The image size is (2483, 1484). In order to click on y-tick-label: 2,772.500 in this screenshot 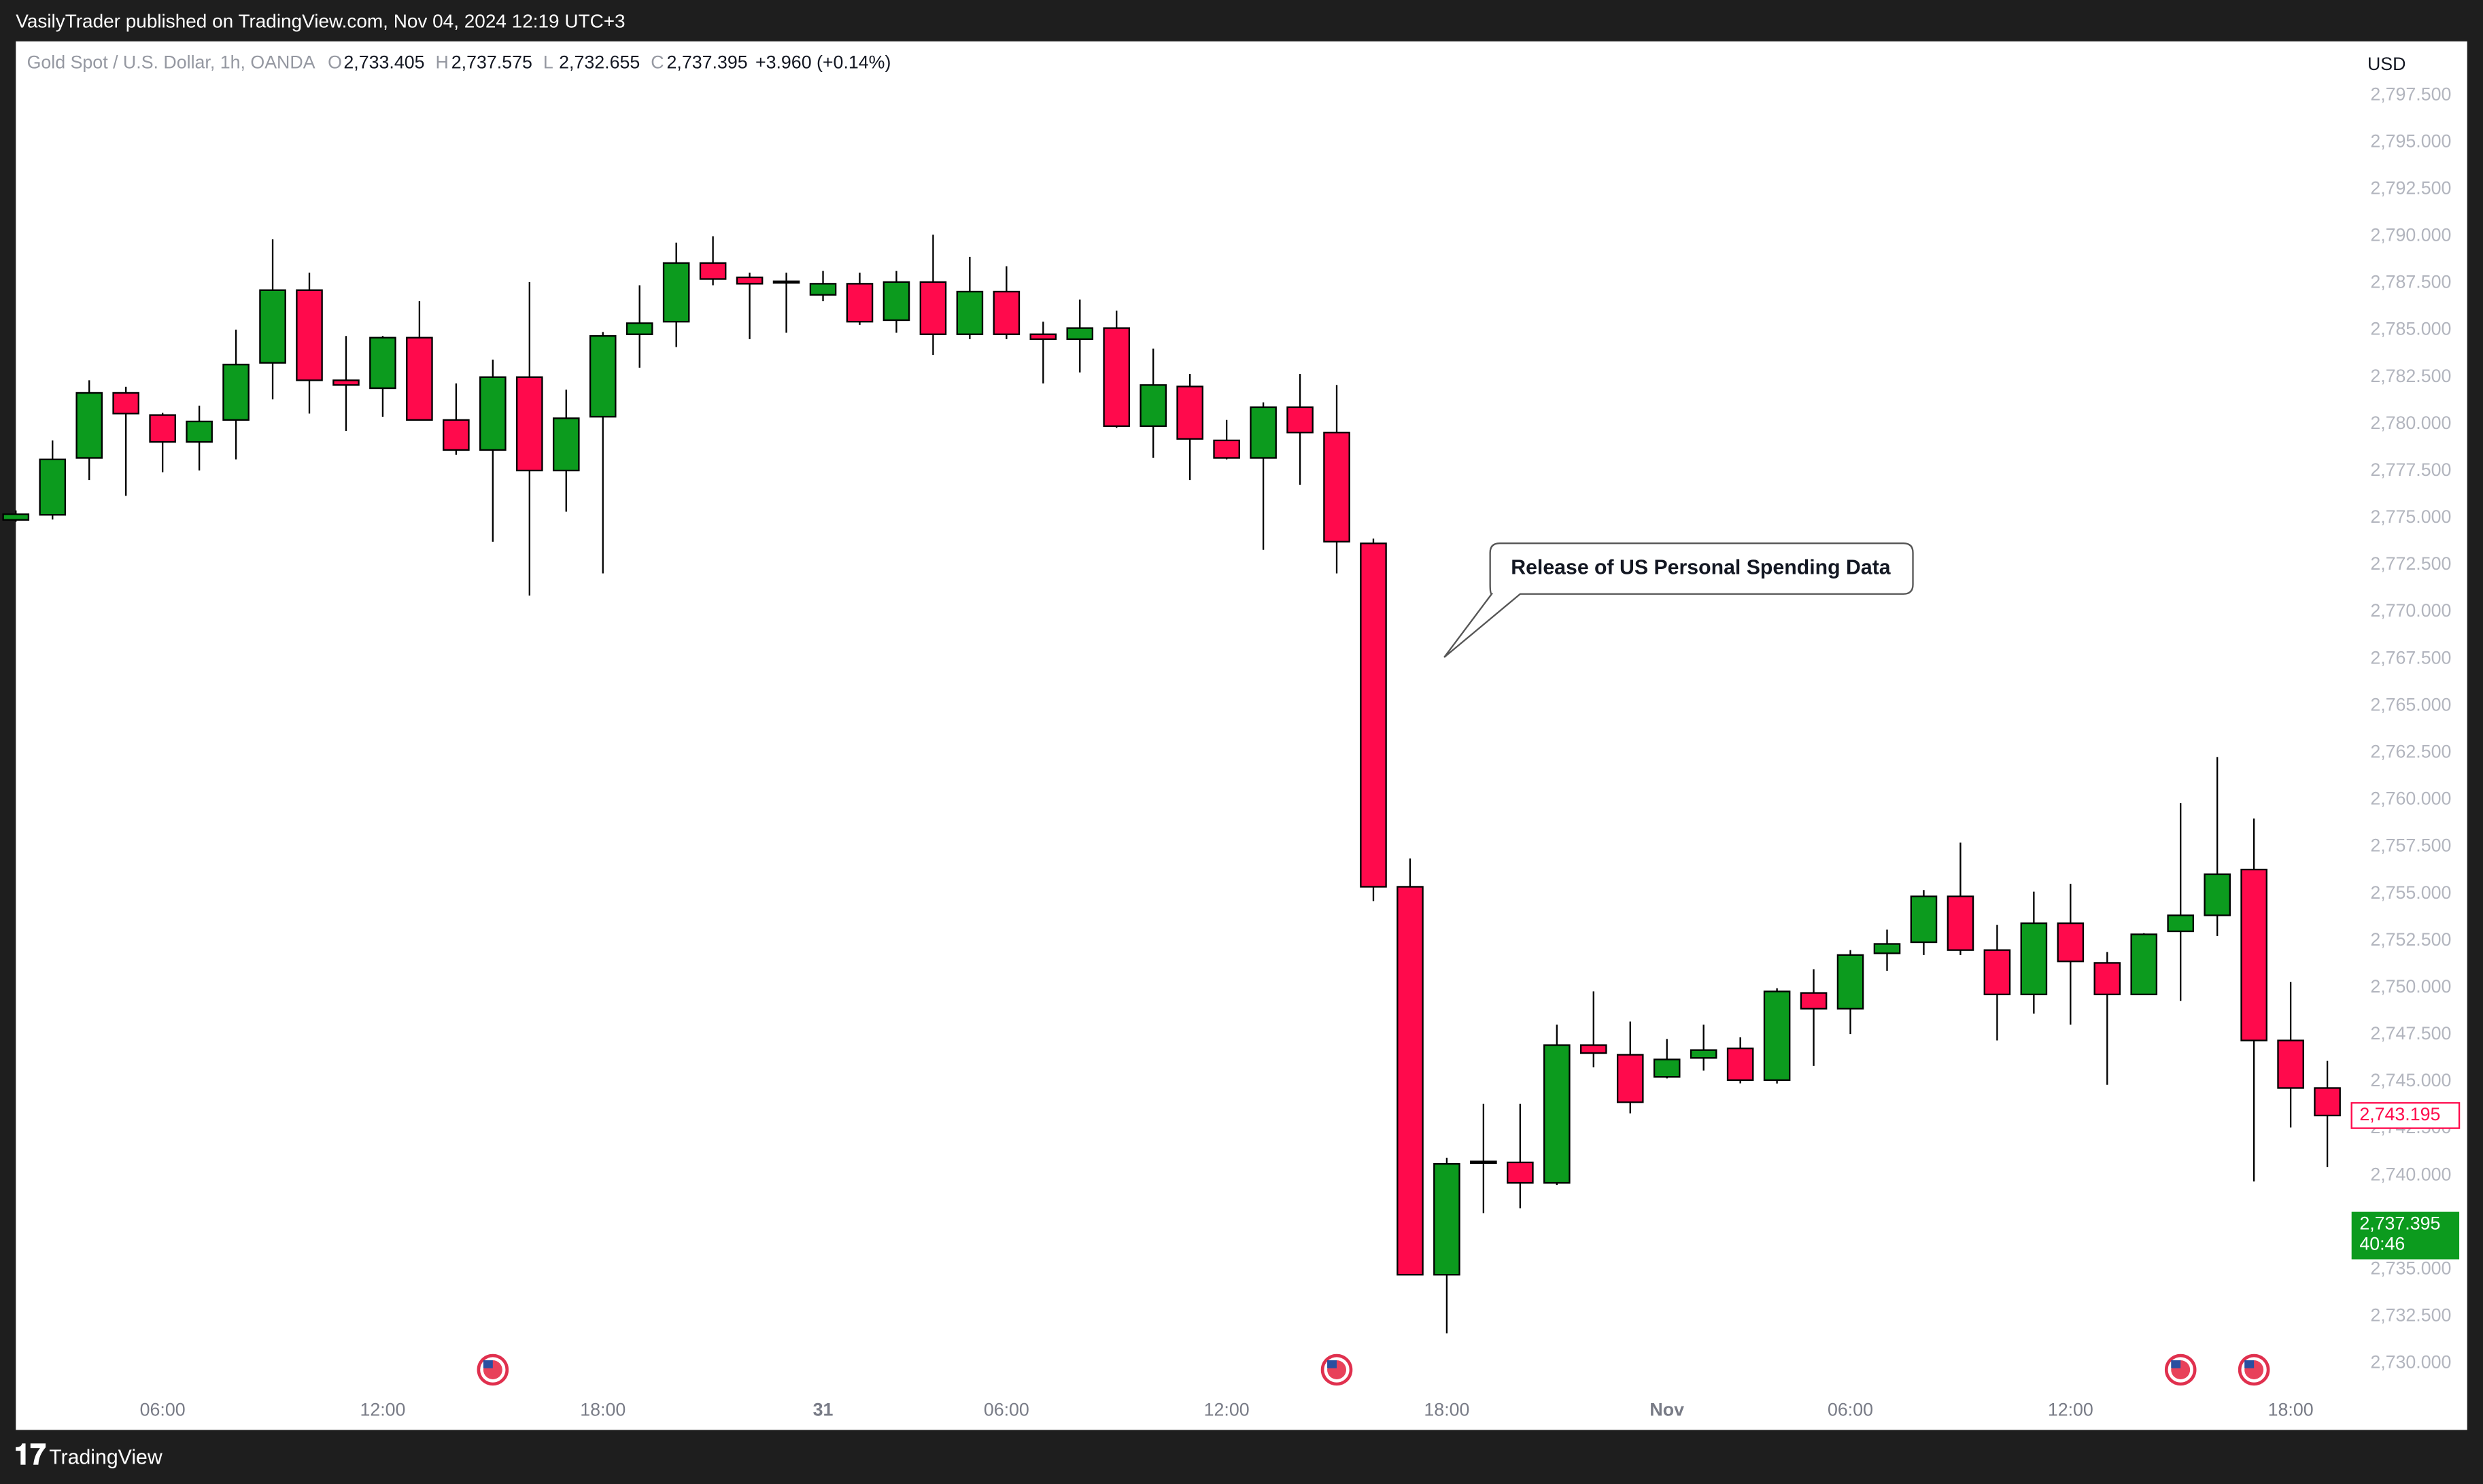, I will do `click(2410, 564)`.